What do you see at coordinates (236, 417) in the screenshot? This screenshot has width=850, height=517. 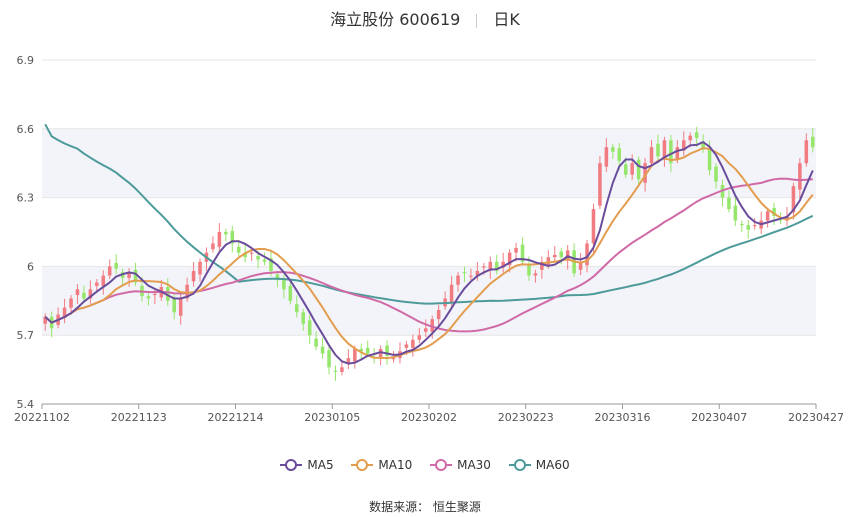 I see `x-tick-label: 20221214` at bounding box center [236, 417].